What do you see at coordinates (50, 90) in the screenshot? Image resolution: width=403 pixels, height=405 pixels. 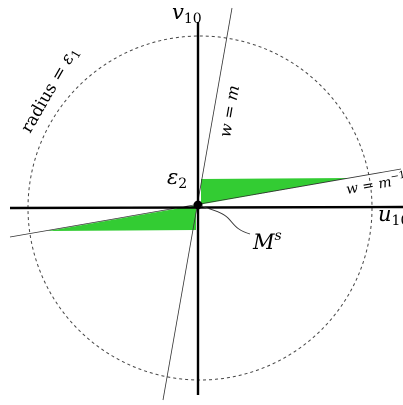 I see `radius-label: radius = ε1` at bounding box center [50, 90].